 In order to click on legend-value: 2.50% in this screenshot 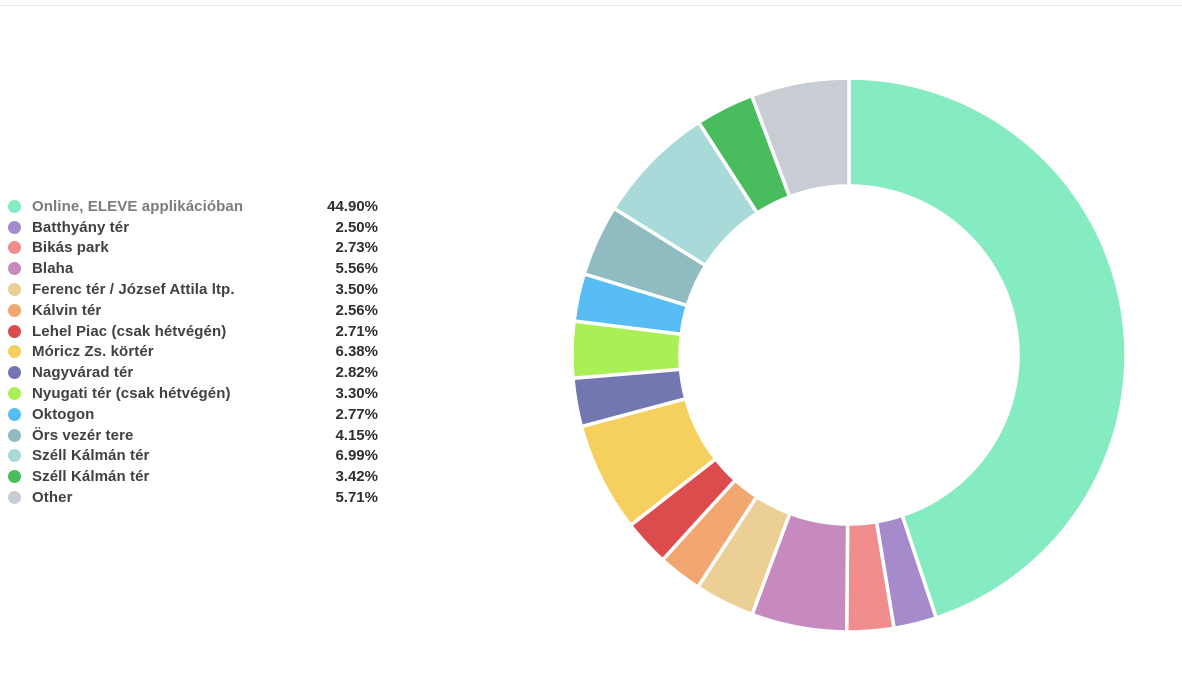, I will do `click(356, 227)`.